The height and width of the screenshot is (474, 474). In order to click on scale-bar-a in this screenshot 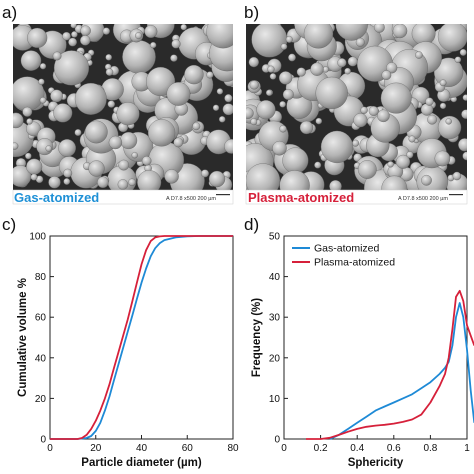, I will do `click(223, 195)`.